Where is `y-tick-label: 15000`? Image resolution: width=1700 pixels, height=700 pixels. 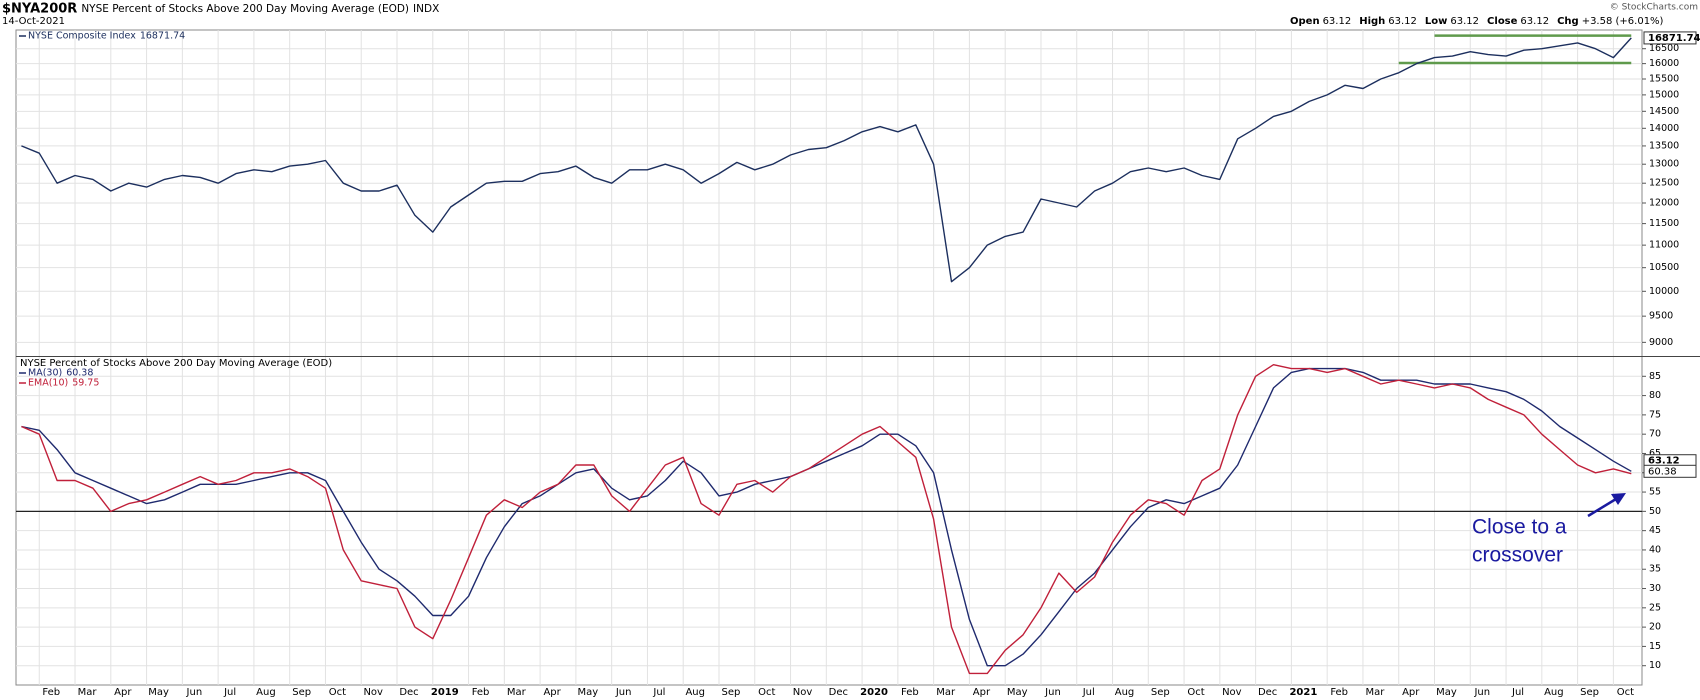 y-tick-label: 15000 is located at coordinates (1664, 94).